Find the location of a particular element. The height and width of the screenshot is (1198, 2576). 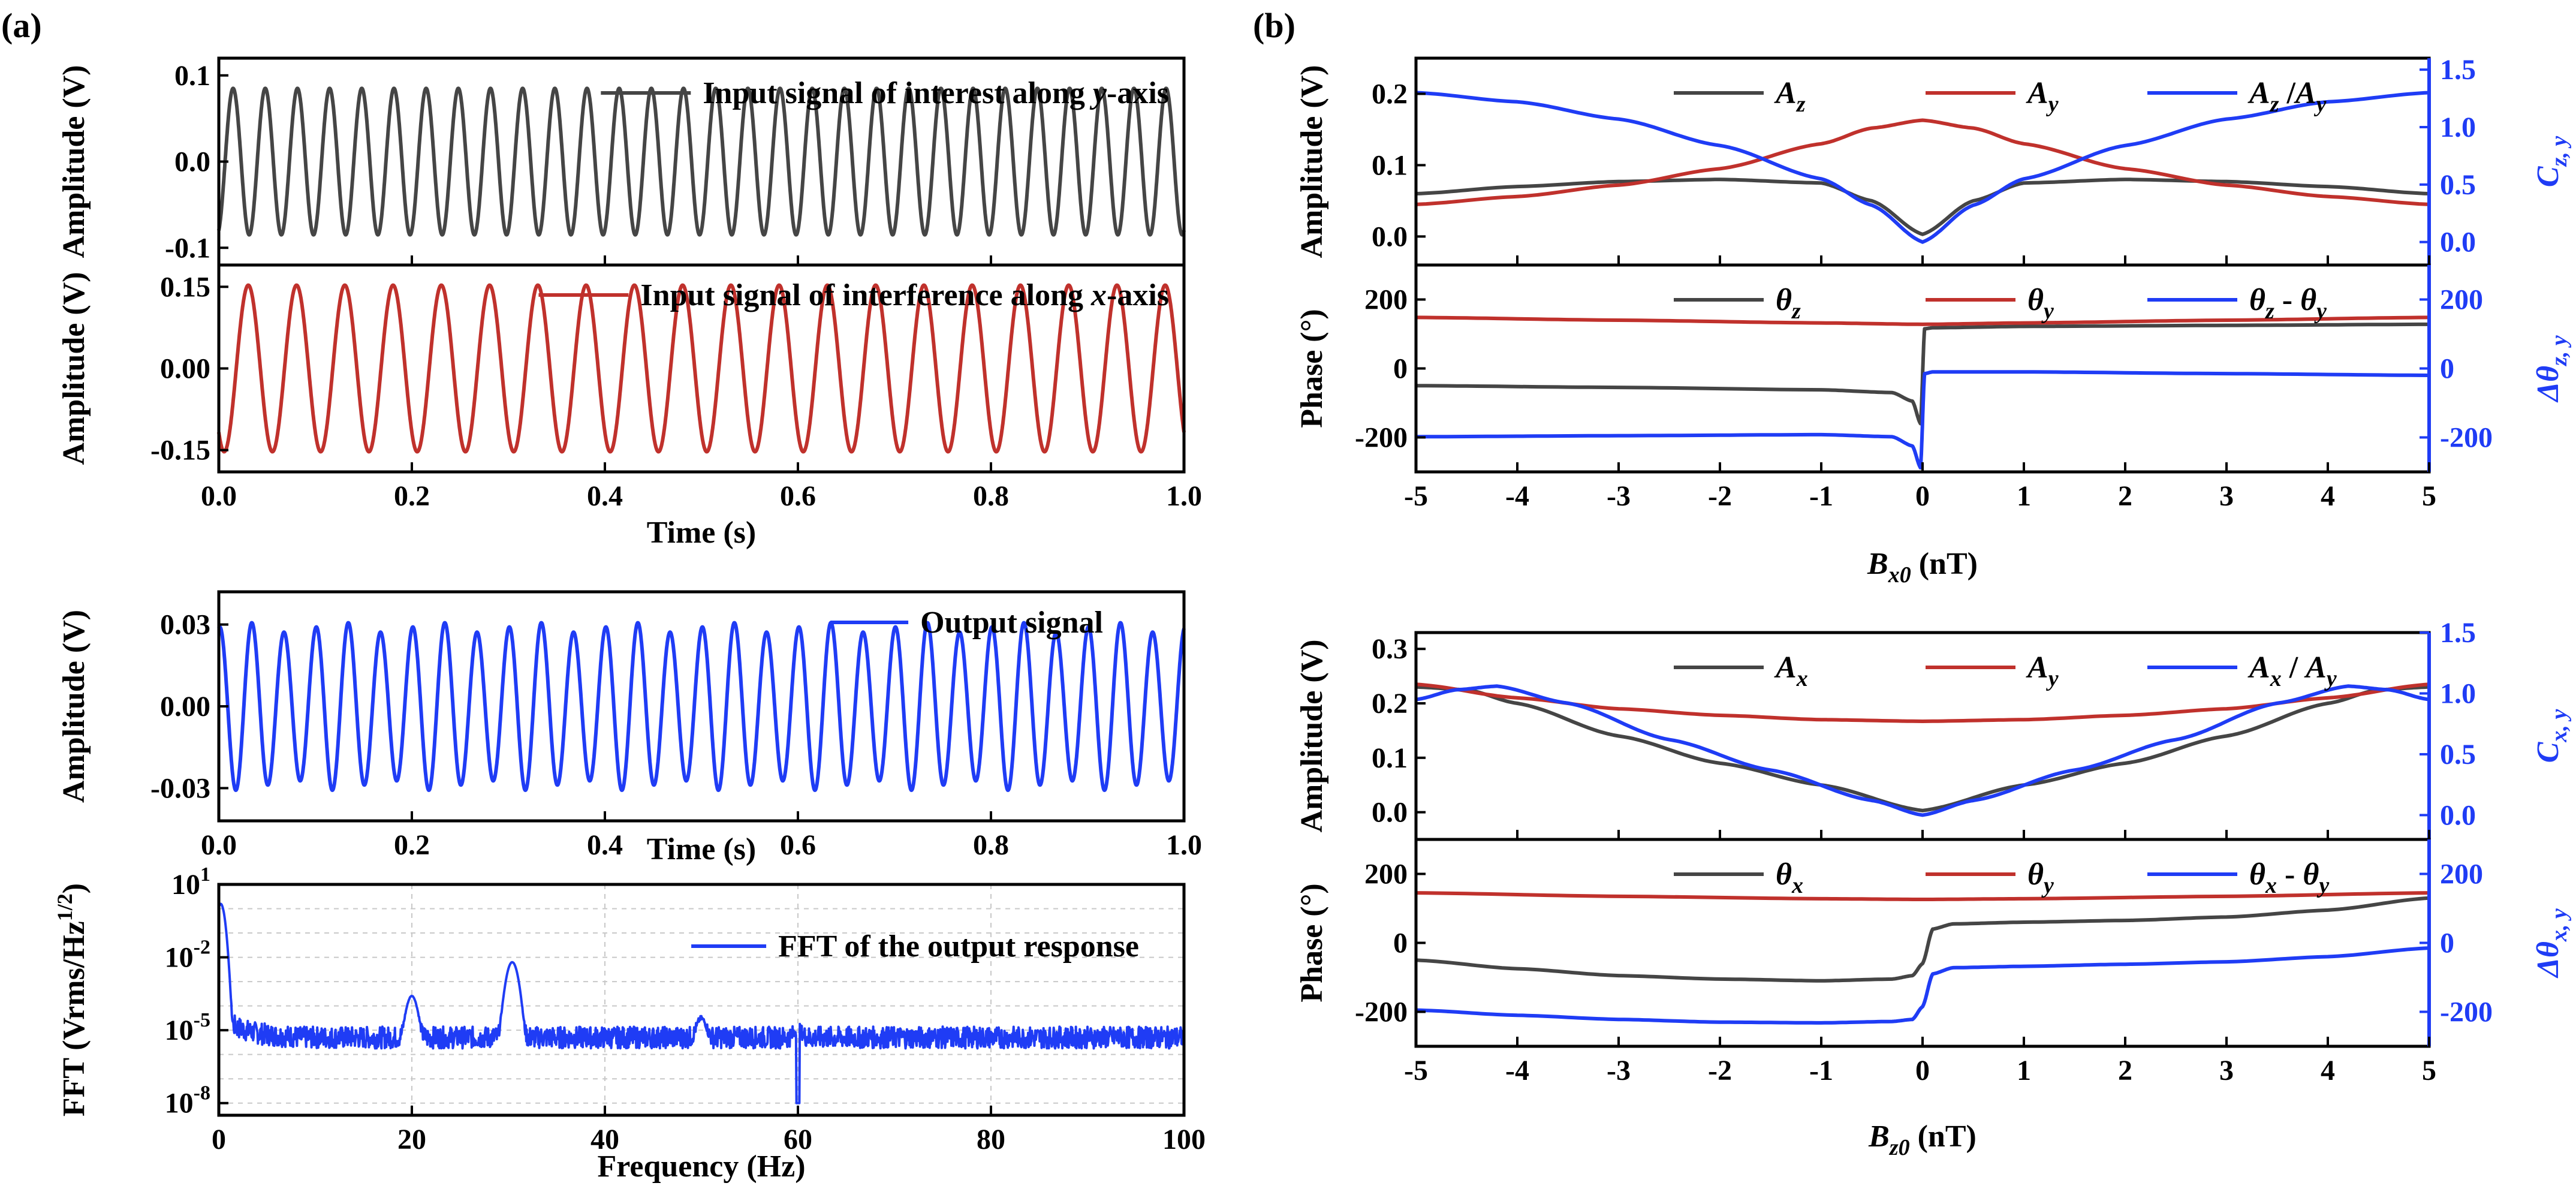

y-tick-label: 10⁻⁵ is located at coordinates (188, 1027).